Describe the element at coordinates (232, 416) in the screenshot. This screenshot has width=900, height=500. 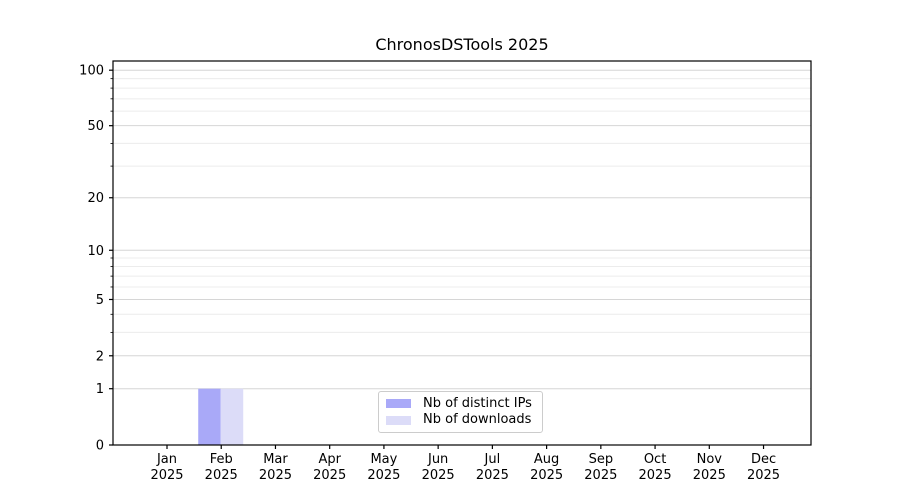
I see `bar-nb-of-downloads-feb-2025` at that location.